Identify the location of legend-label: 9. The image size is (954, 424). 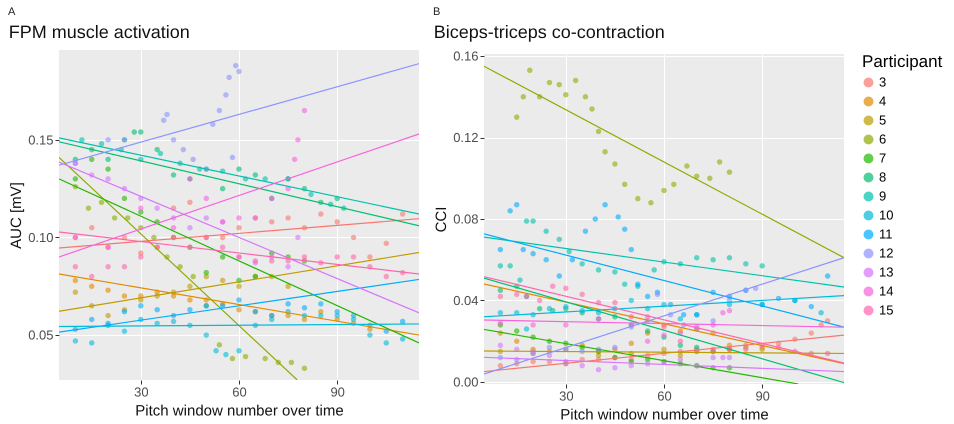
(882, 196).